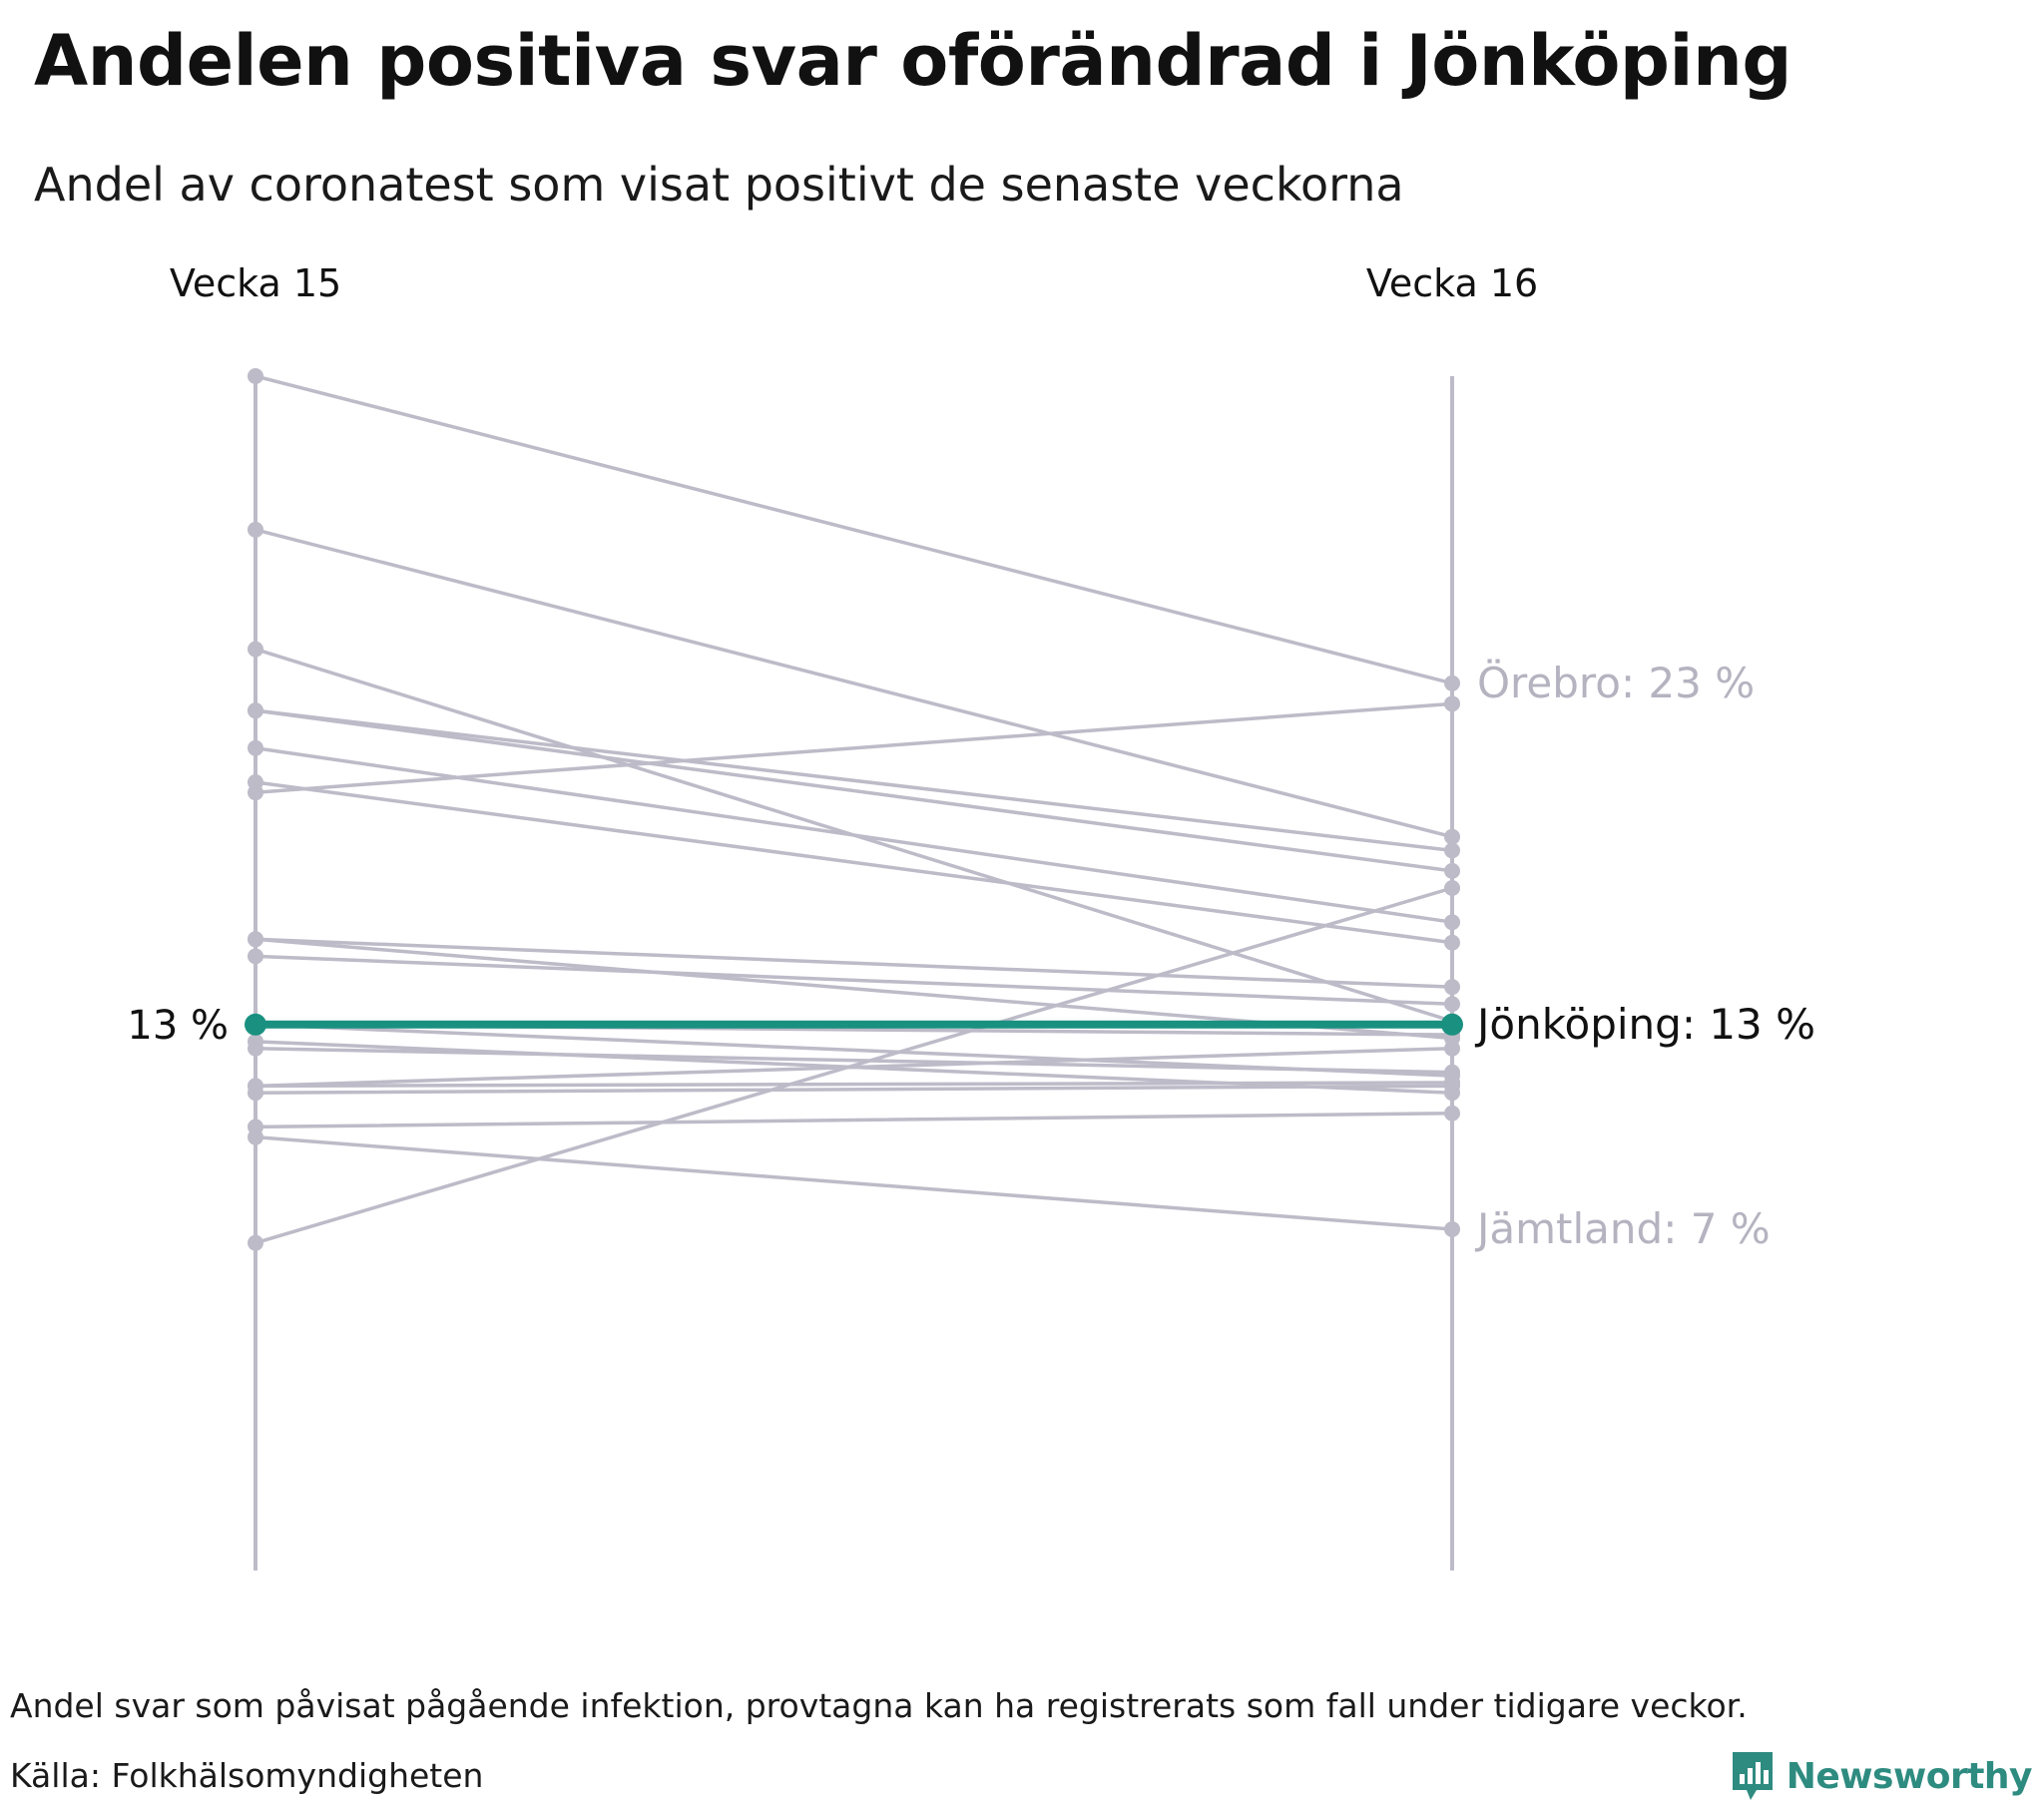 This screenshot has width=2044, height=1802. Describe the element at coordinates (854, 963) in the screenshot. I see `region-8-line` at that location.